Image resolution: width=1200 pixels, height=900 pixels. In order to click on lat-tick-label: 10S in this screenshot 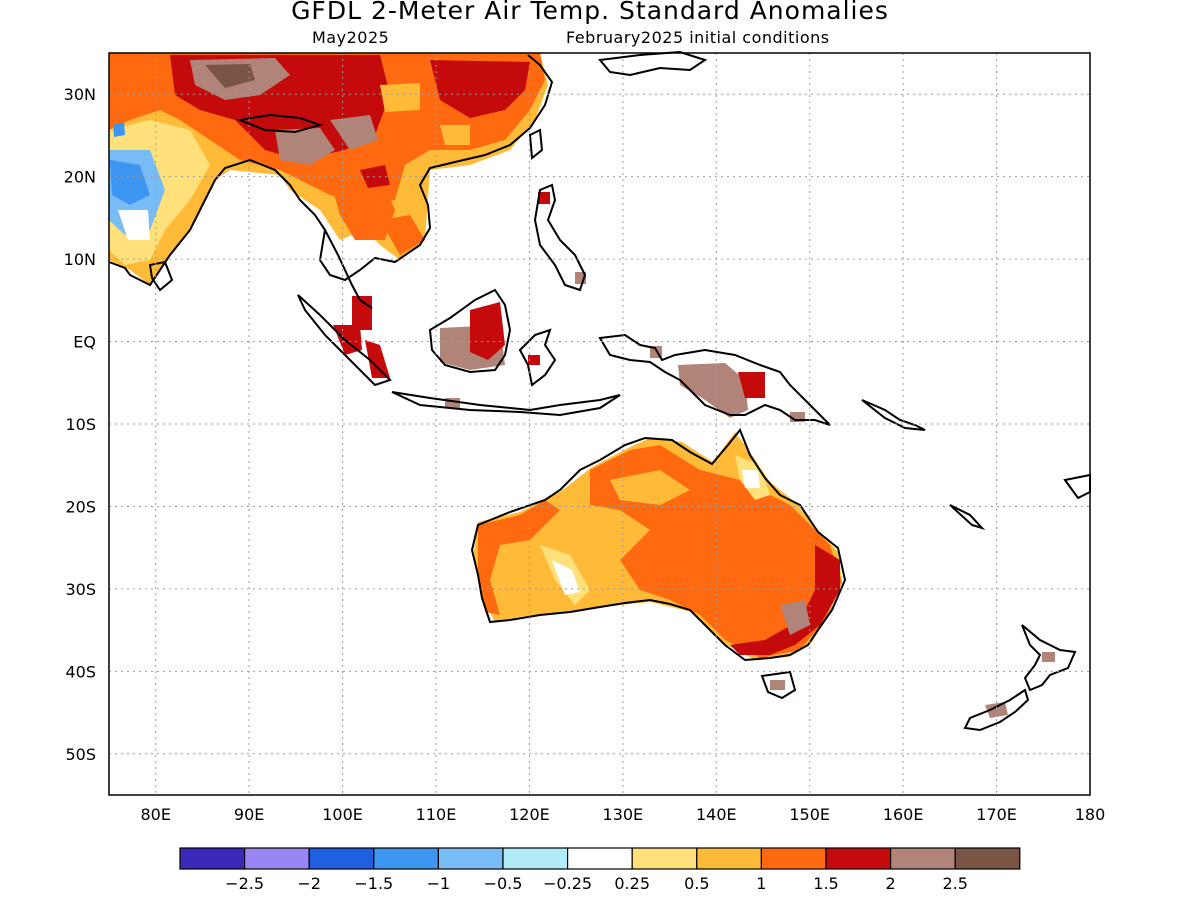, I will do `click(80, 424)`.